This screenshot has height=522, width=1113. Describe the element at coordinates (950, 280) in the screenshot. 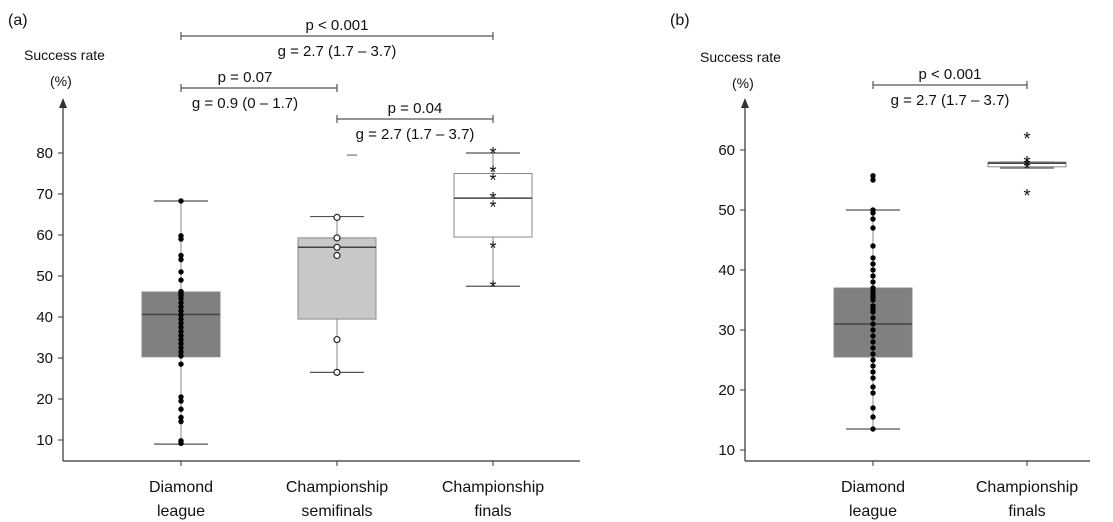

I see `panel-b-points: *****` at that location.